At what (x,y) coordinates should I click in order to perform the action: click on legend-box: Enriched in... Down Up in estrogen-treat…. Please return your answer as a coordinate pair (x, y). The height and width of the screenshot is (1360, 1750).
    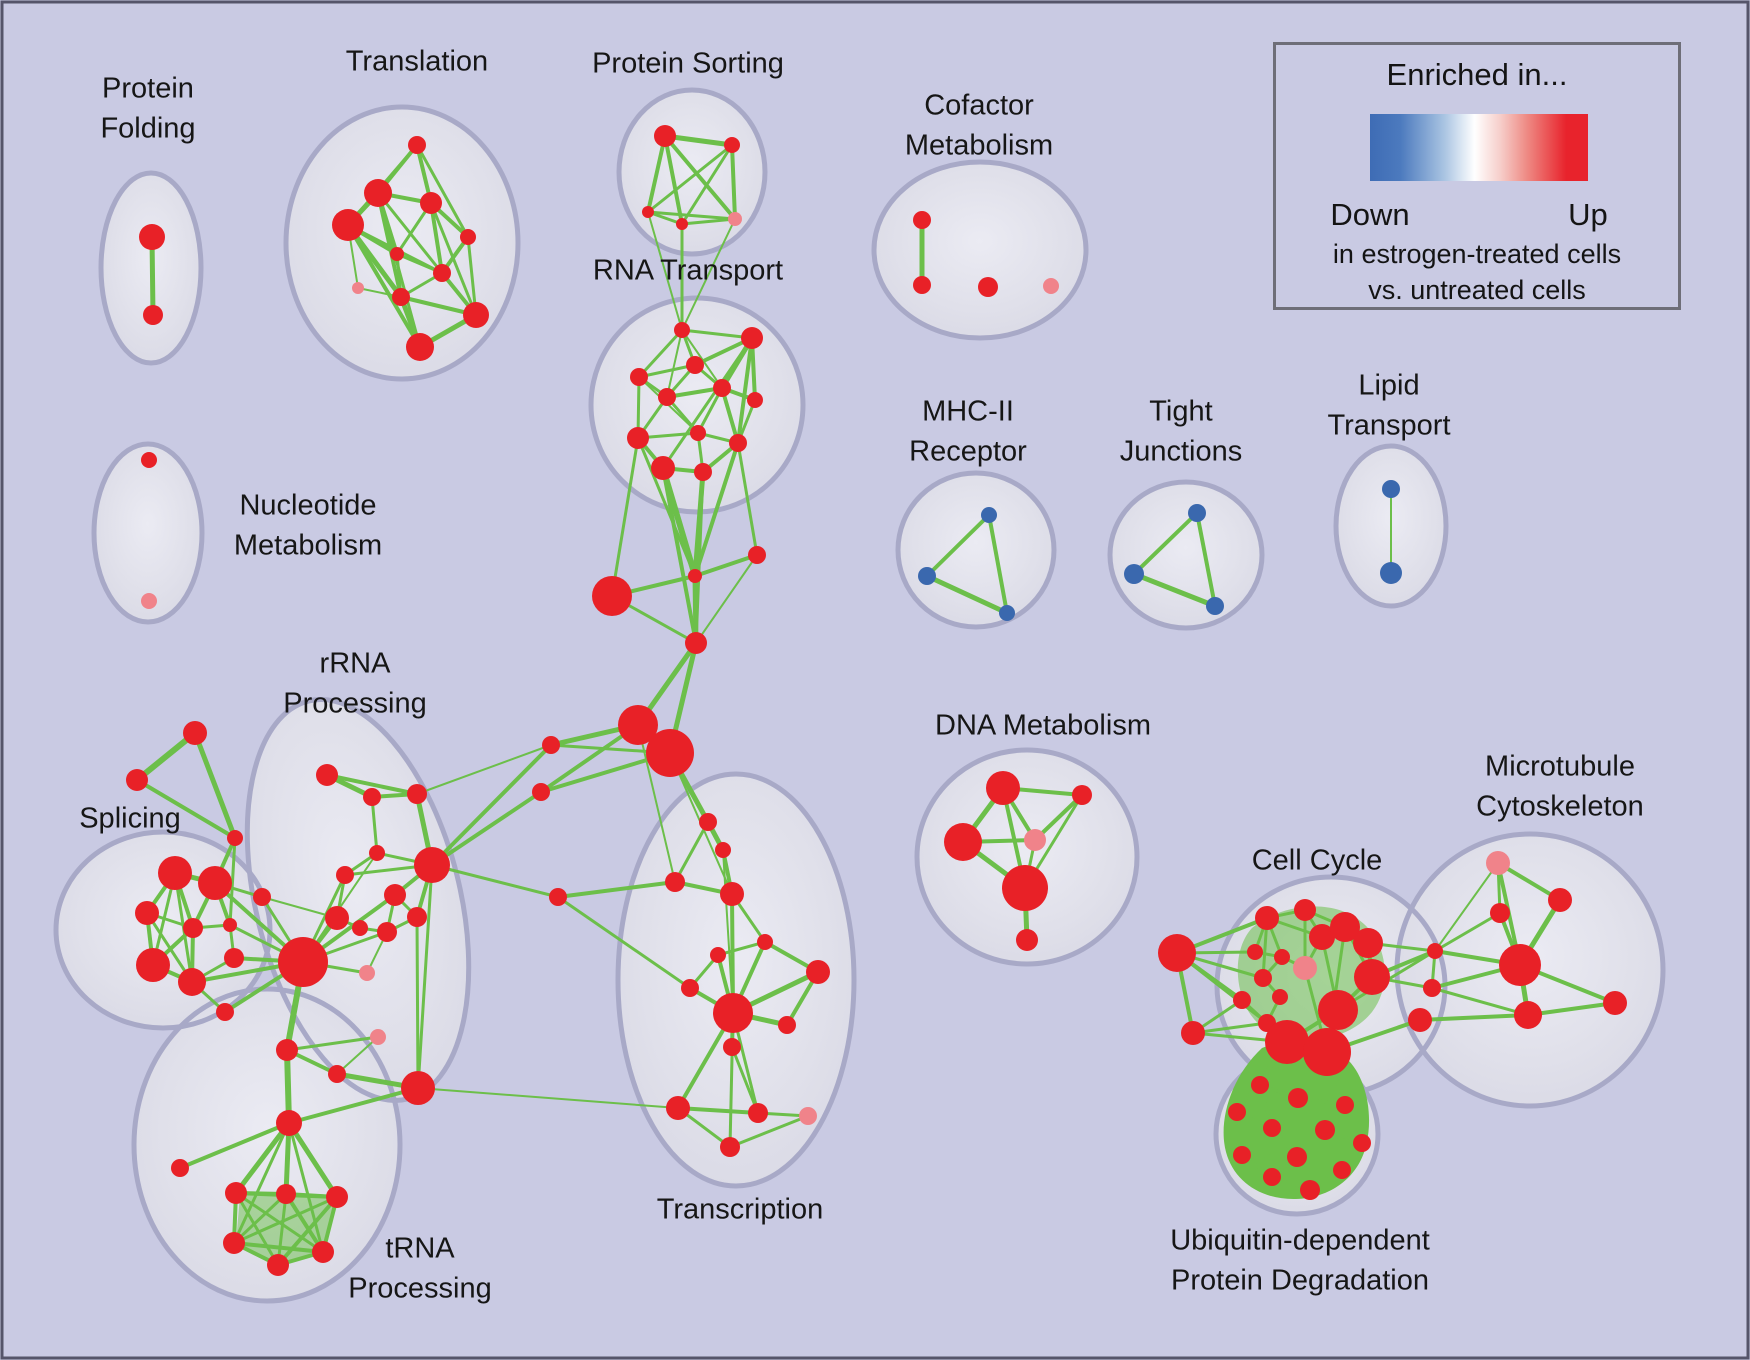
    Looking at the image, I should click on (1477, 176).